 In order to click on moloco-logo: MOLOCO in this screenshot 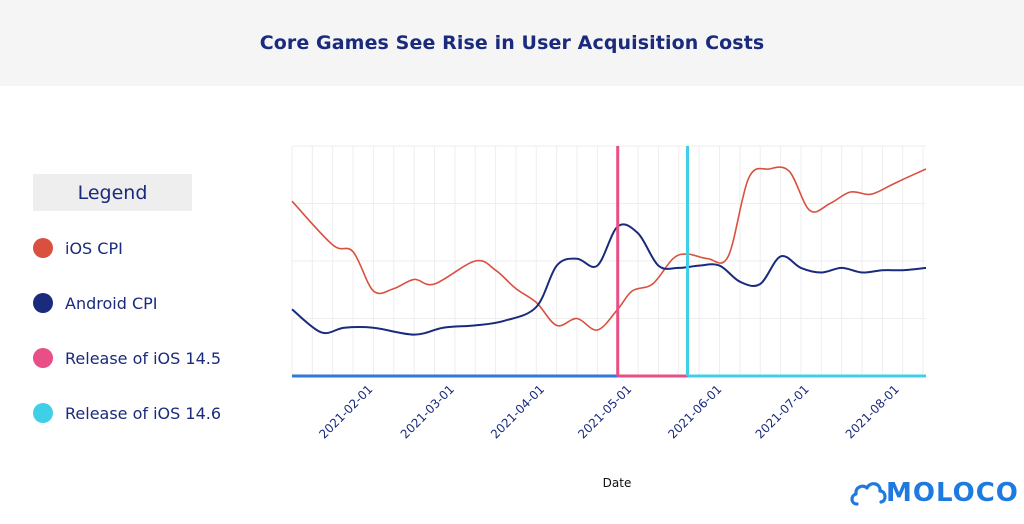, I will do `click(933, 493)`.